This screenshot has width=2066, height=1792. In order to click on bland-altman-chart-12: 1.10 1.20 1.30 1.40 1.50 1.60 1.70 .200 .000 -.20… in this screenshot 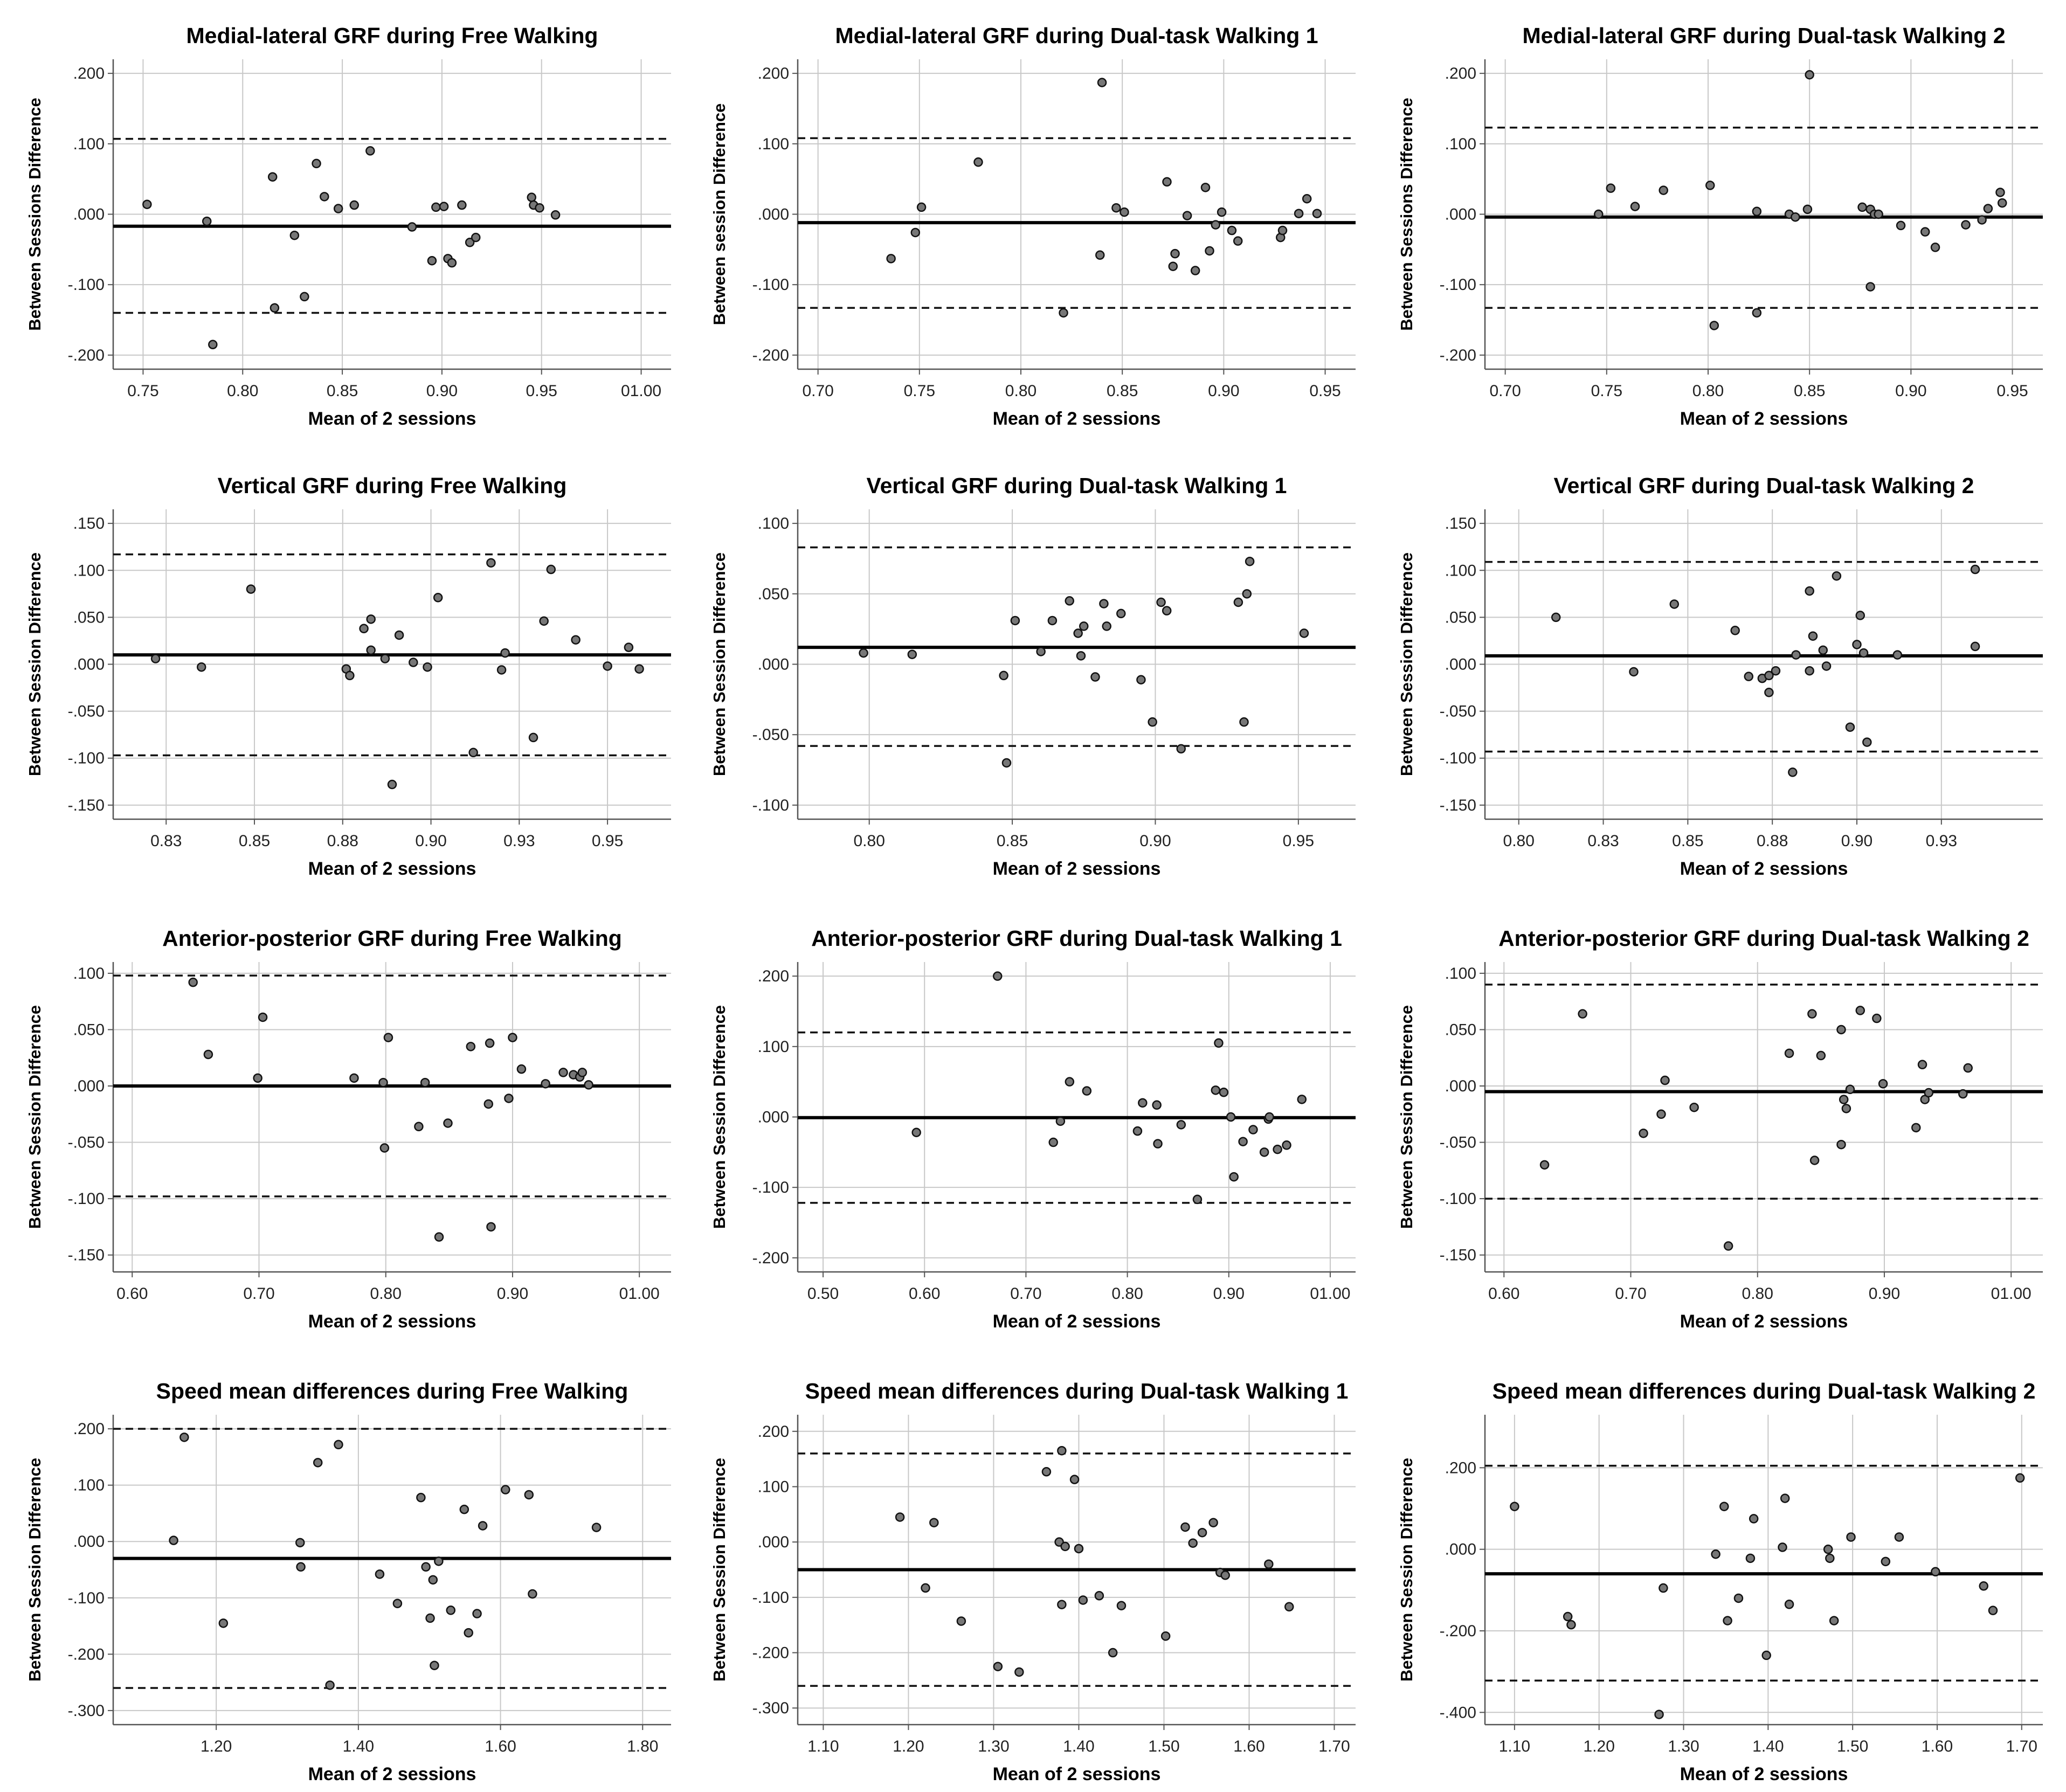, I will do `click(1720, 1581)`.